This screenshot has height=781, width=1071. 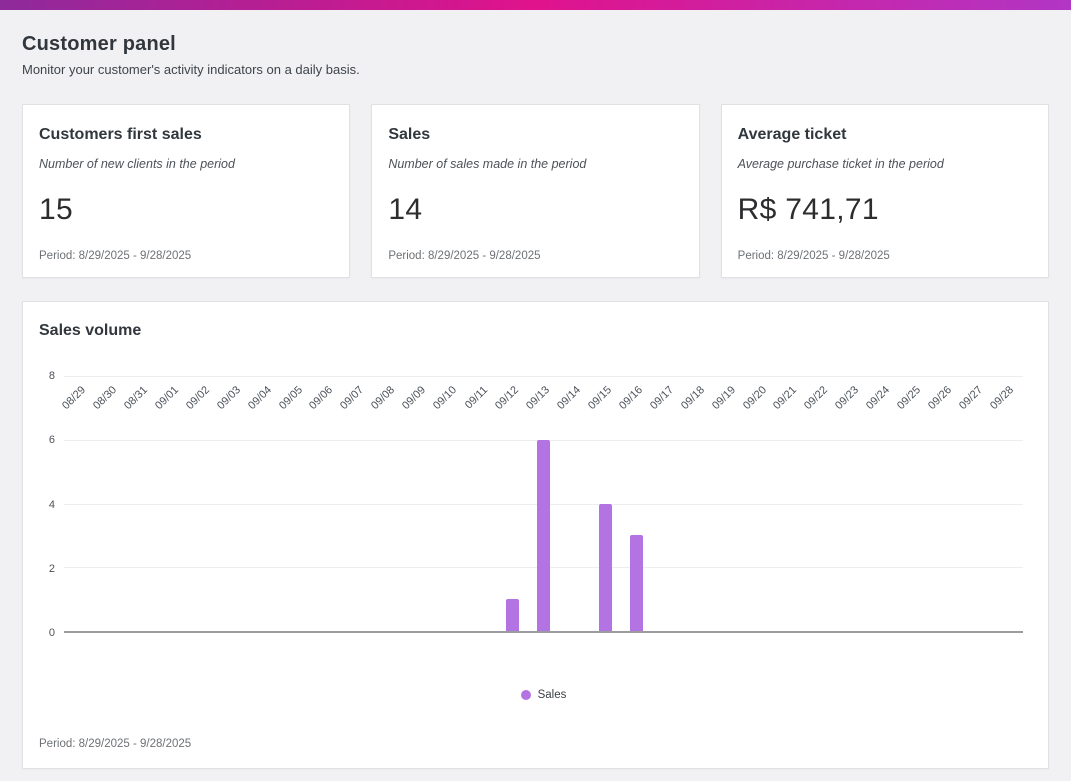 What do you see at coordinates (605, 567) in the screenshot?
I see `bar-09/15` at bounding box center [605, 567].